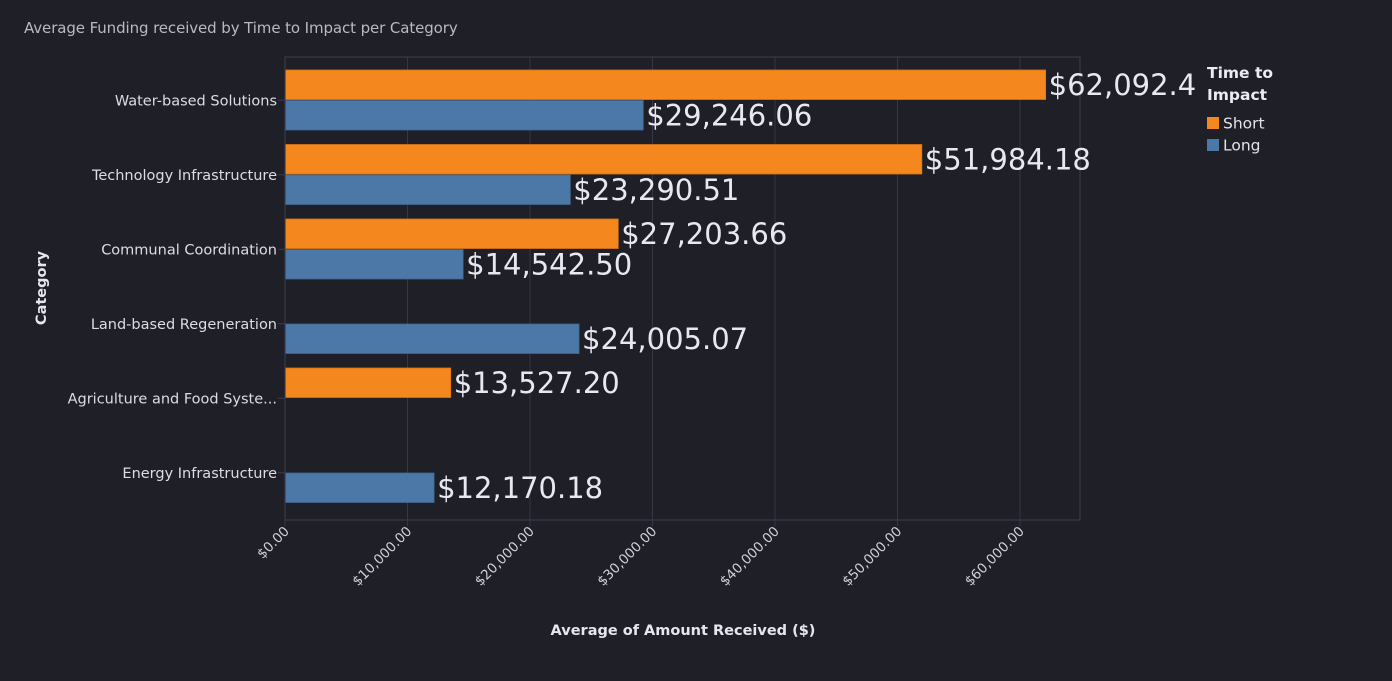  I want to click on legend-item-short: Short, so click(1244, 124).